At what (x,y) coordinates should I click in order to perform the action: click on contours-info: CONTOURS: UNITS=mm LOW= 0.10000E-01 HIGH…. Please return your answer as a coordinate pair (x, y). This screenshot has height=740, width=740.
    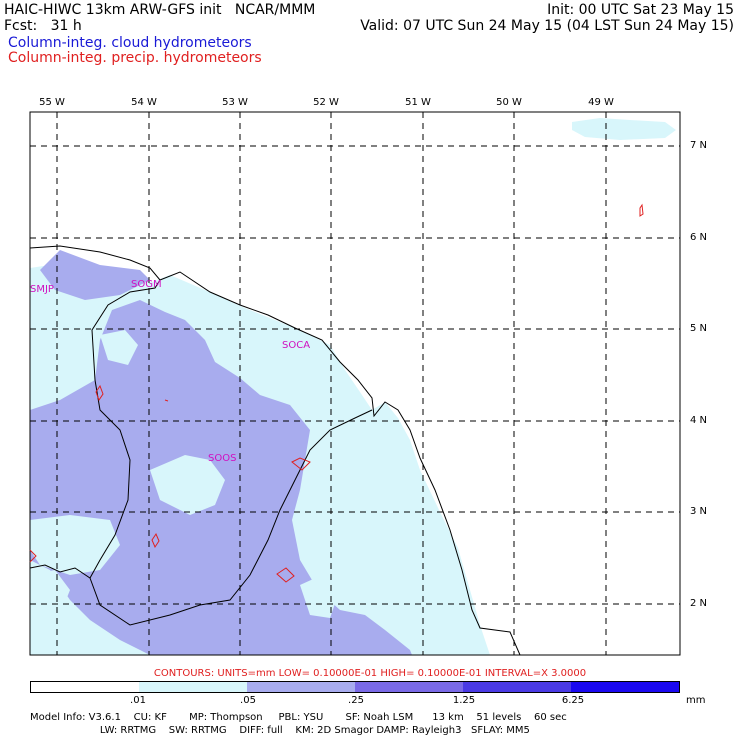
    Looking at the image, I should click on (370, 673).